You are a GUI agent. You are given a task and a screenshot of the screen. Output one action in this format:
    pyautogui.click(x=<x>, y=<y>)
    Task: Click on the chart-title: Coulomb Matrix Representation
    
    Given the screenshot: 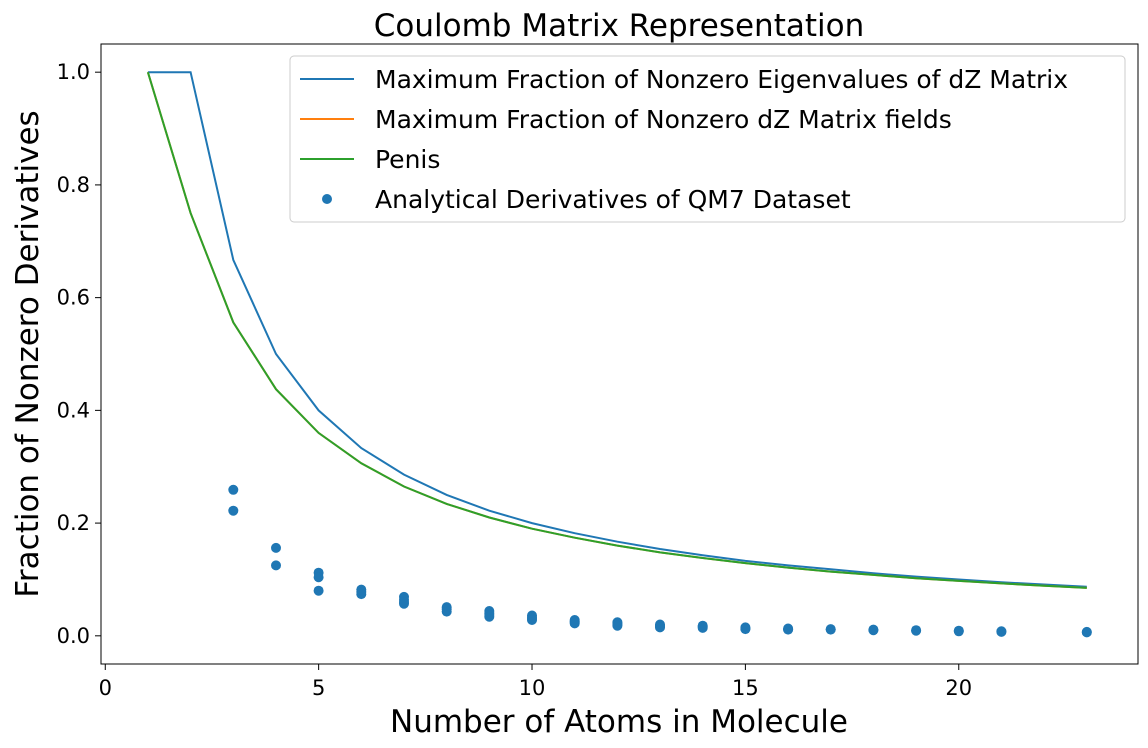 What is the action you would take?
    pyautogui.click(x=619, y=26)
    